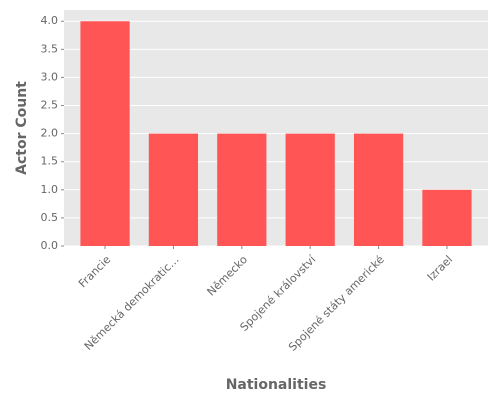 This screenshot has height=400, width=500. I want to click on y-tick-label: 3.0, so click(50, 76).